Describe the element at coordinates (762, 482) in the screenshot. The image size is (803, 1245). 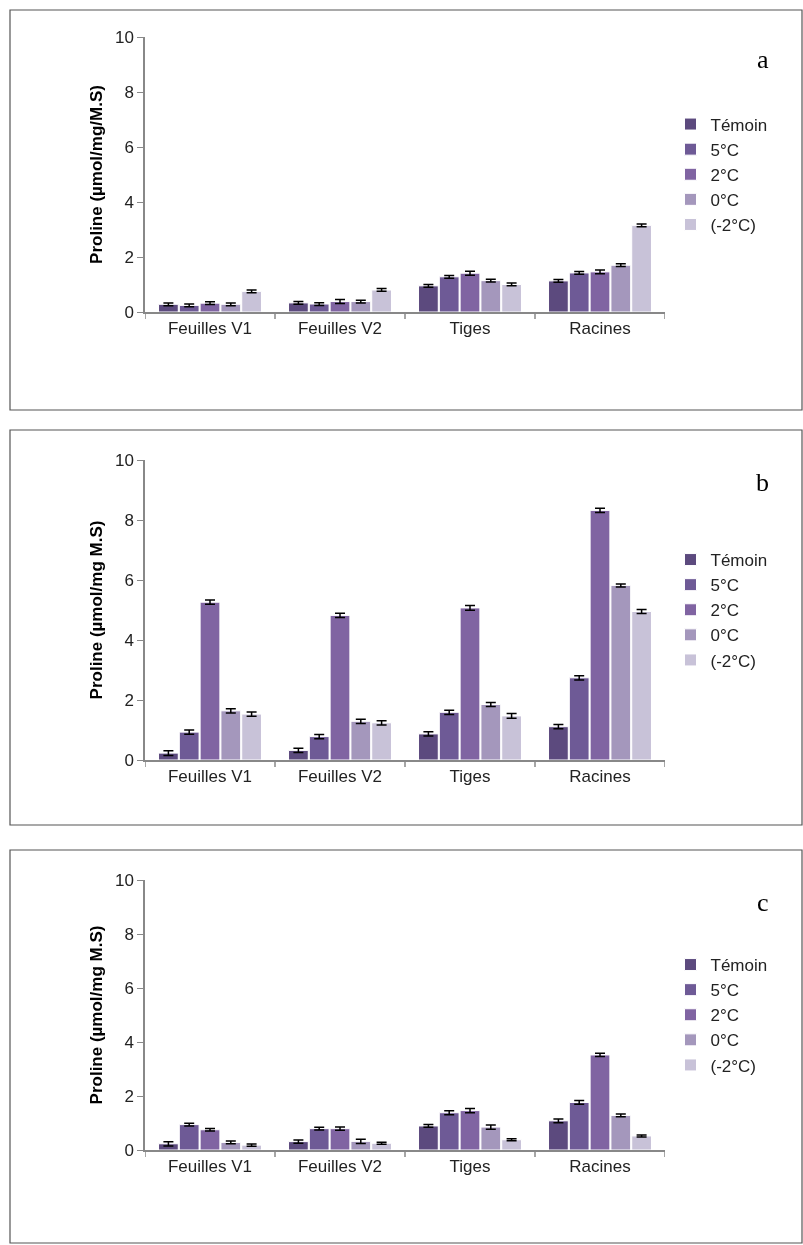
I see `text: b` at that location.